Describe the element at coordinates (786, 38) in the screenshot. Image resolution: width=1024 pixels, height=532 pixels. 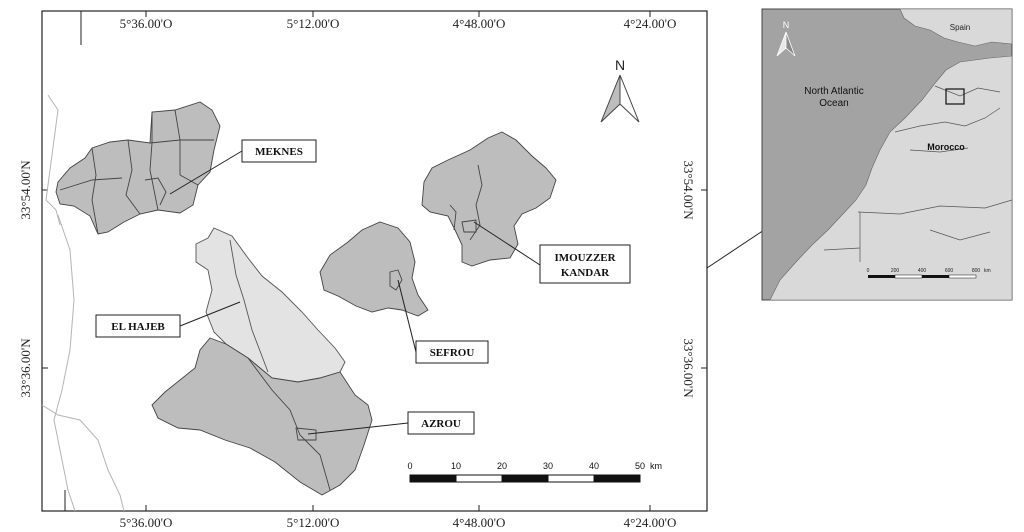
I see `inset-north-arrow-icon: N` at that location.